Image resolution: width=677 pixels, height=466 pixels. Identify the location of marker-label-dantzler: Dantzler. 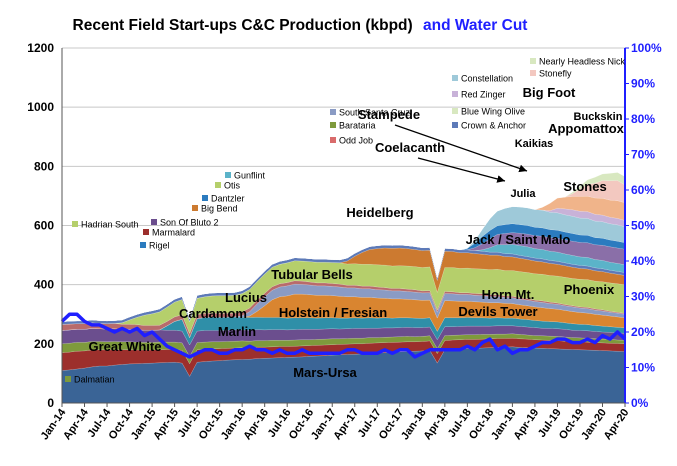
(228, 199).